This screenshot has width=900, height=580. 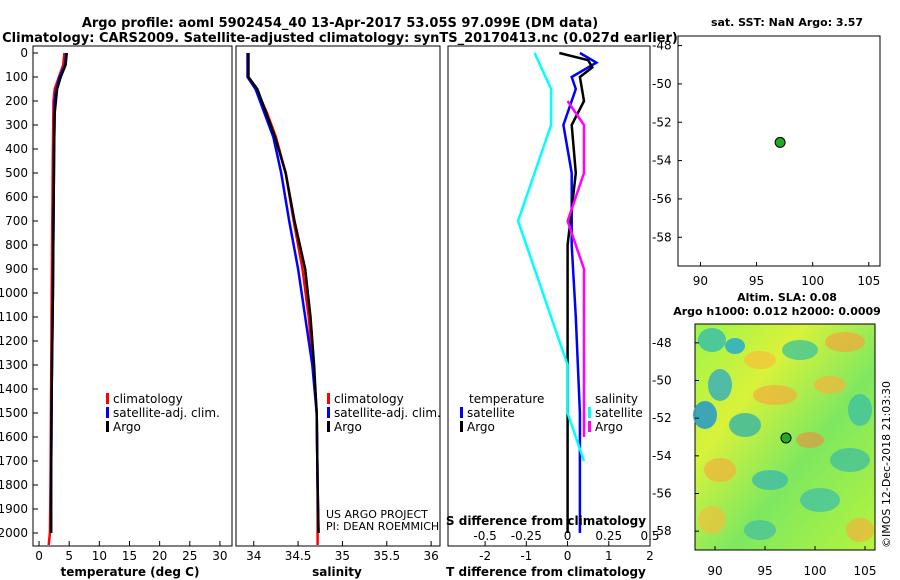 What do you see at coordinates (14, 437) in the screenshot?
I see `depth-tick-label: 1600` at bounding box center [14, 437].